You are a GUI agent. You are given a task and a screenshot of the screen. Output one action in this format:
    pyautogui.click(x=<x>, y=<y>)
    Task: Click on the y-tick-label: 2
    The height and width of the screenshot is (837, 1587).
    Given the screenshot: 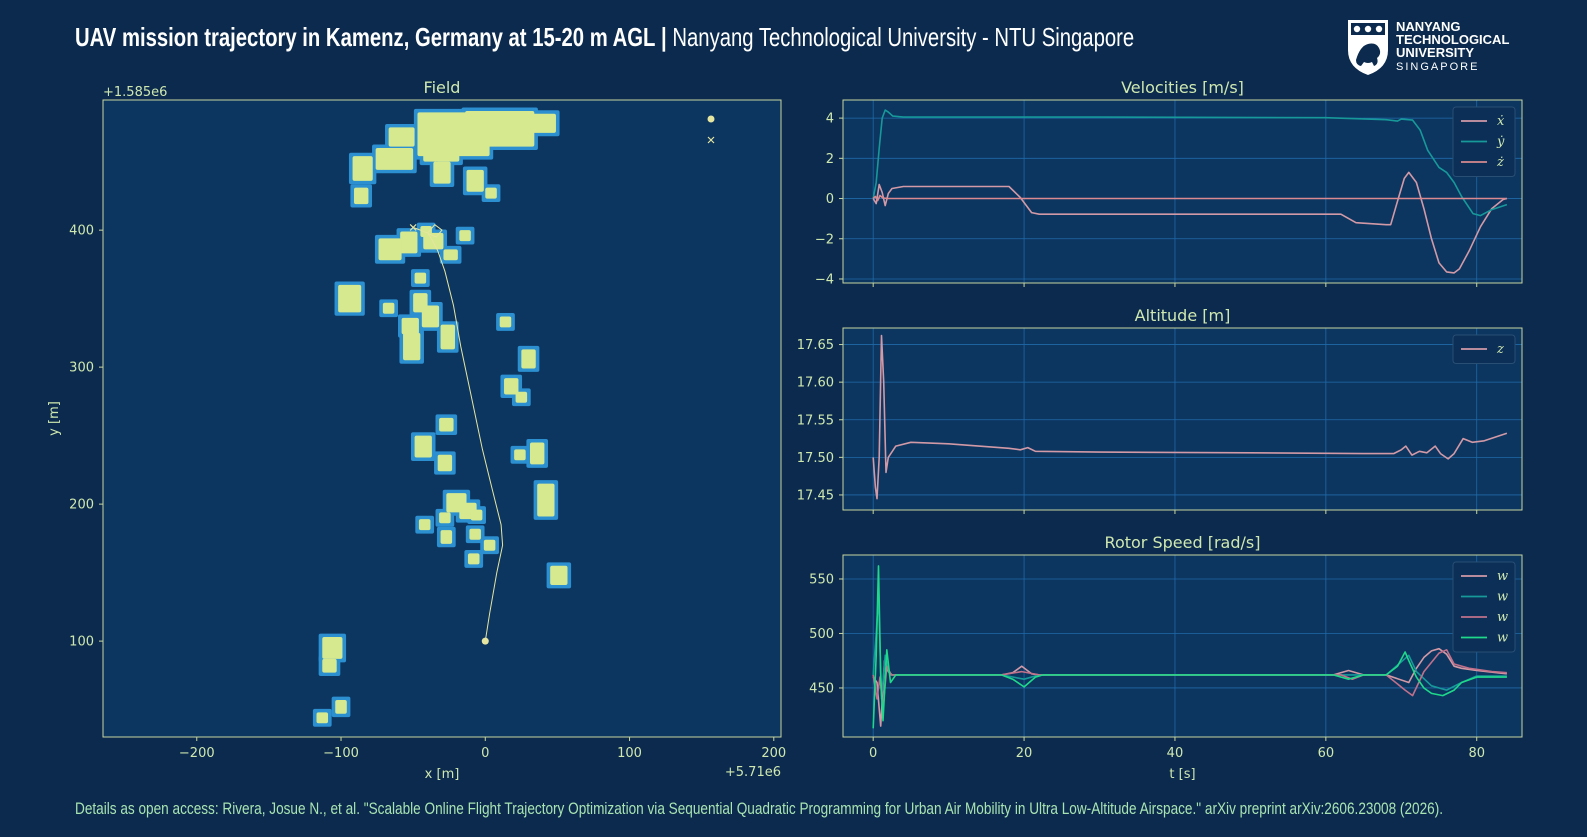 What is the action you would take?
    pyautogui.click(x=830, y=159)
    